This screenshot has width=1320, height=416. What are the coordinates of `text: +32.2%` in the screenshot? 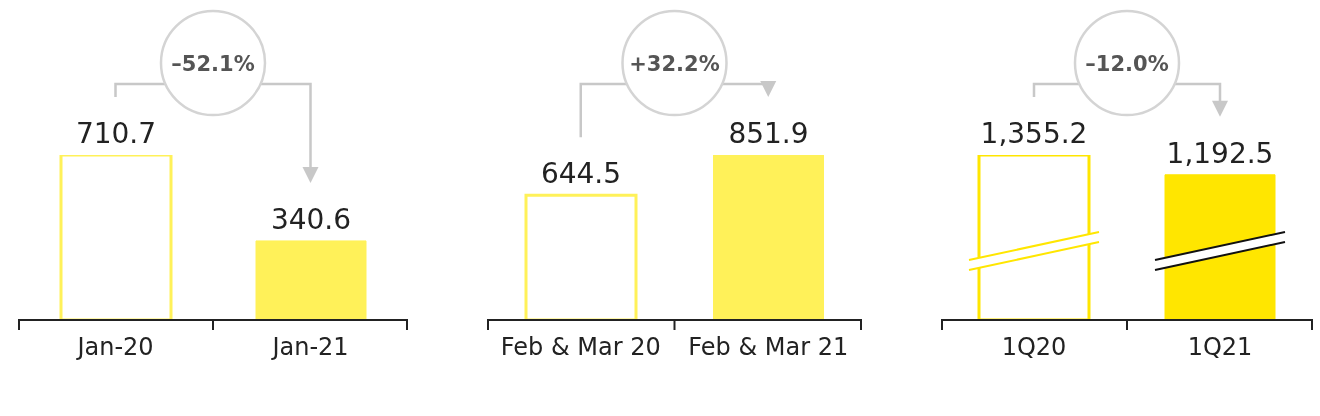 It's located at (674, 64).